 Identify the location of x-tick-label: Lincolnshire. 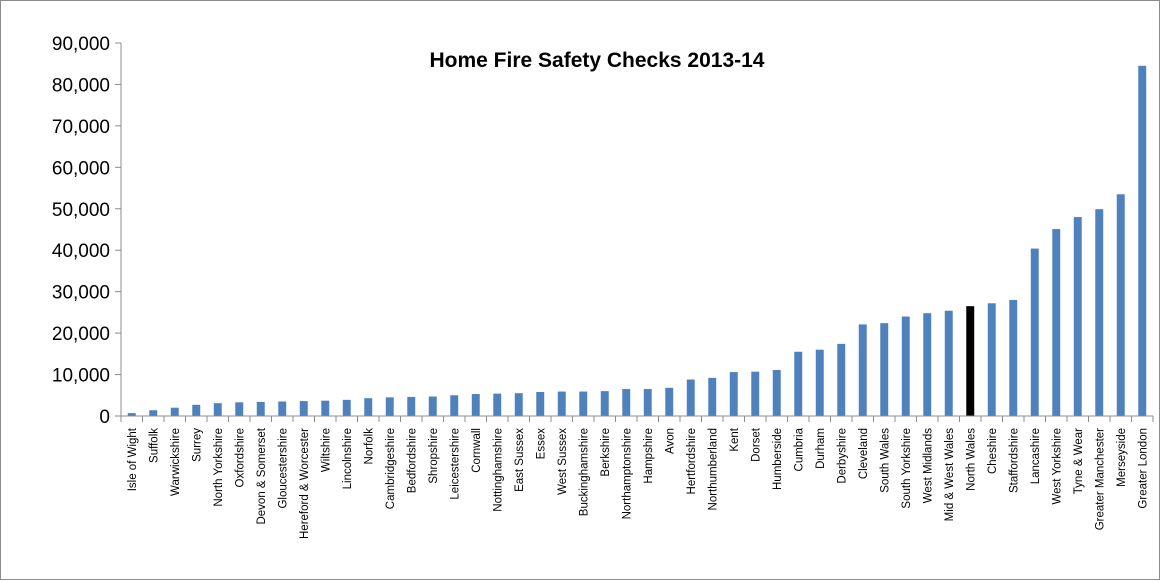
(348, 458).